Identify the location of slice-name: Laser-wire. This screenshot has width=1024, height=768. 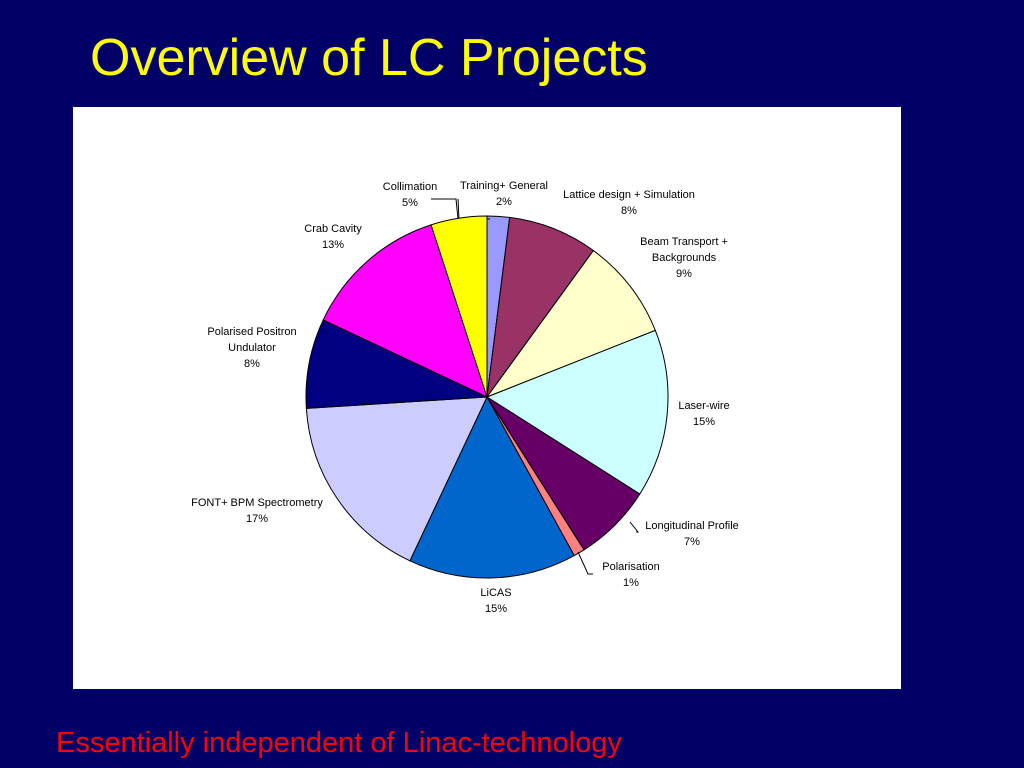
(704, 406).